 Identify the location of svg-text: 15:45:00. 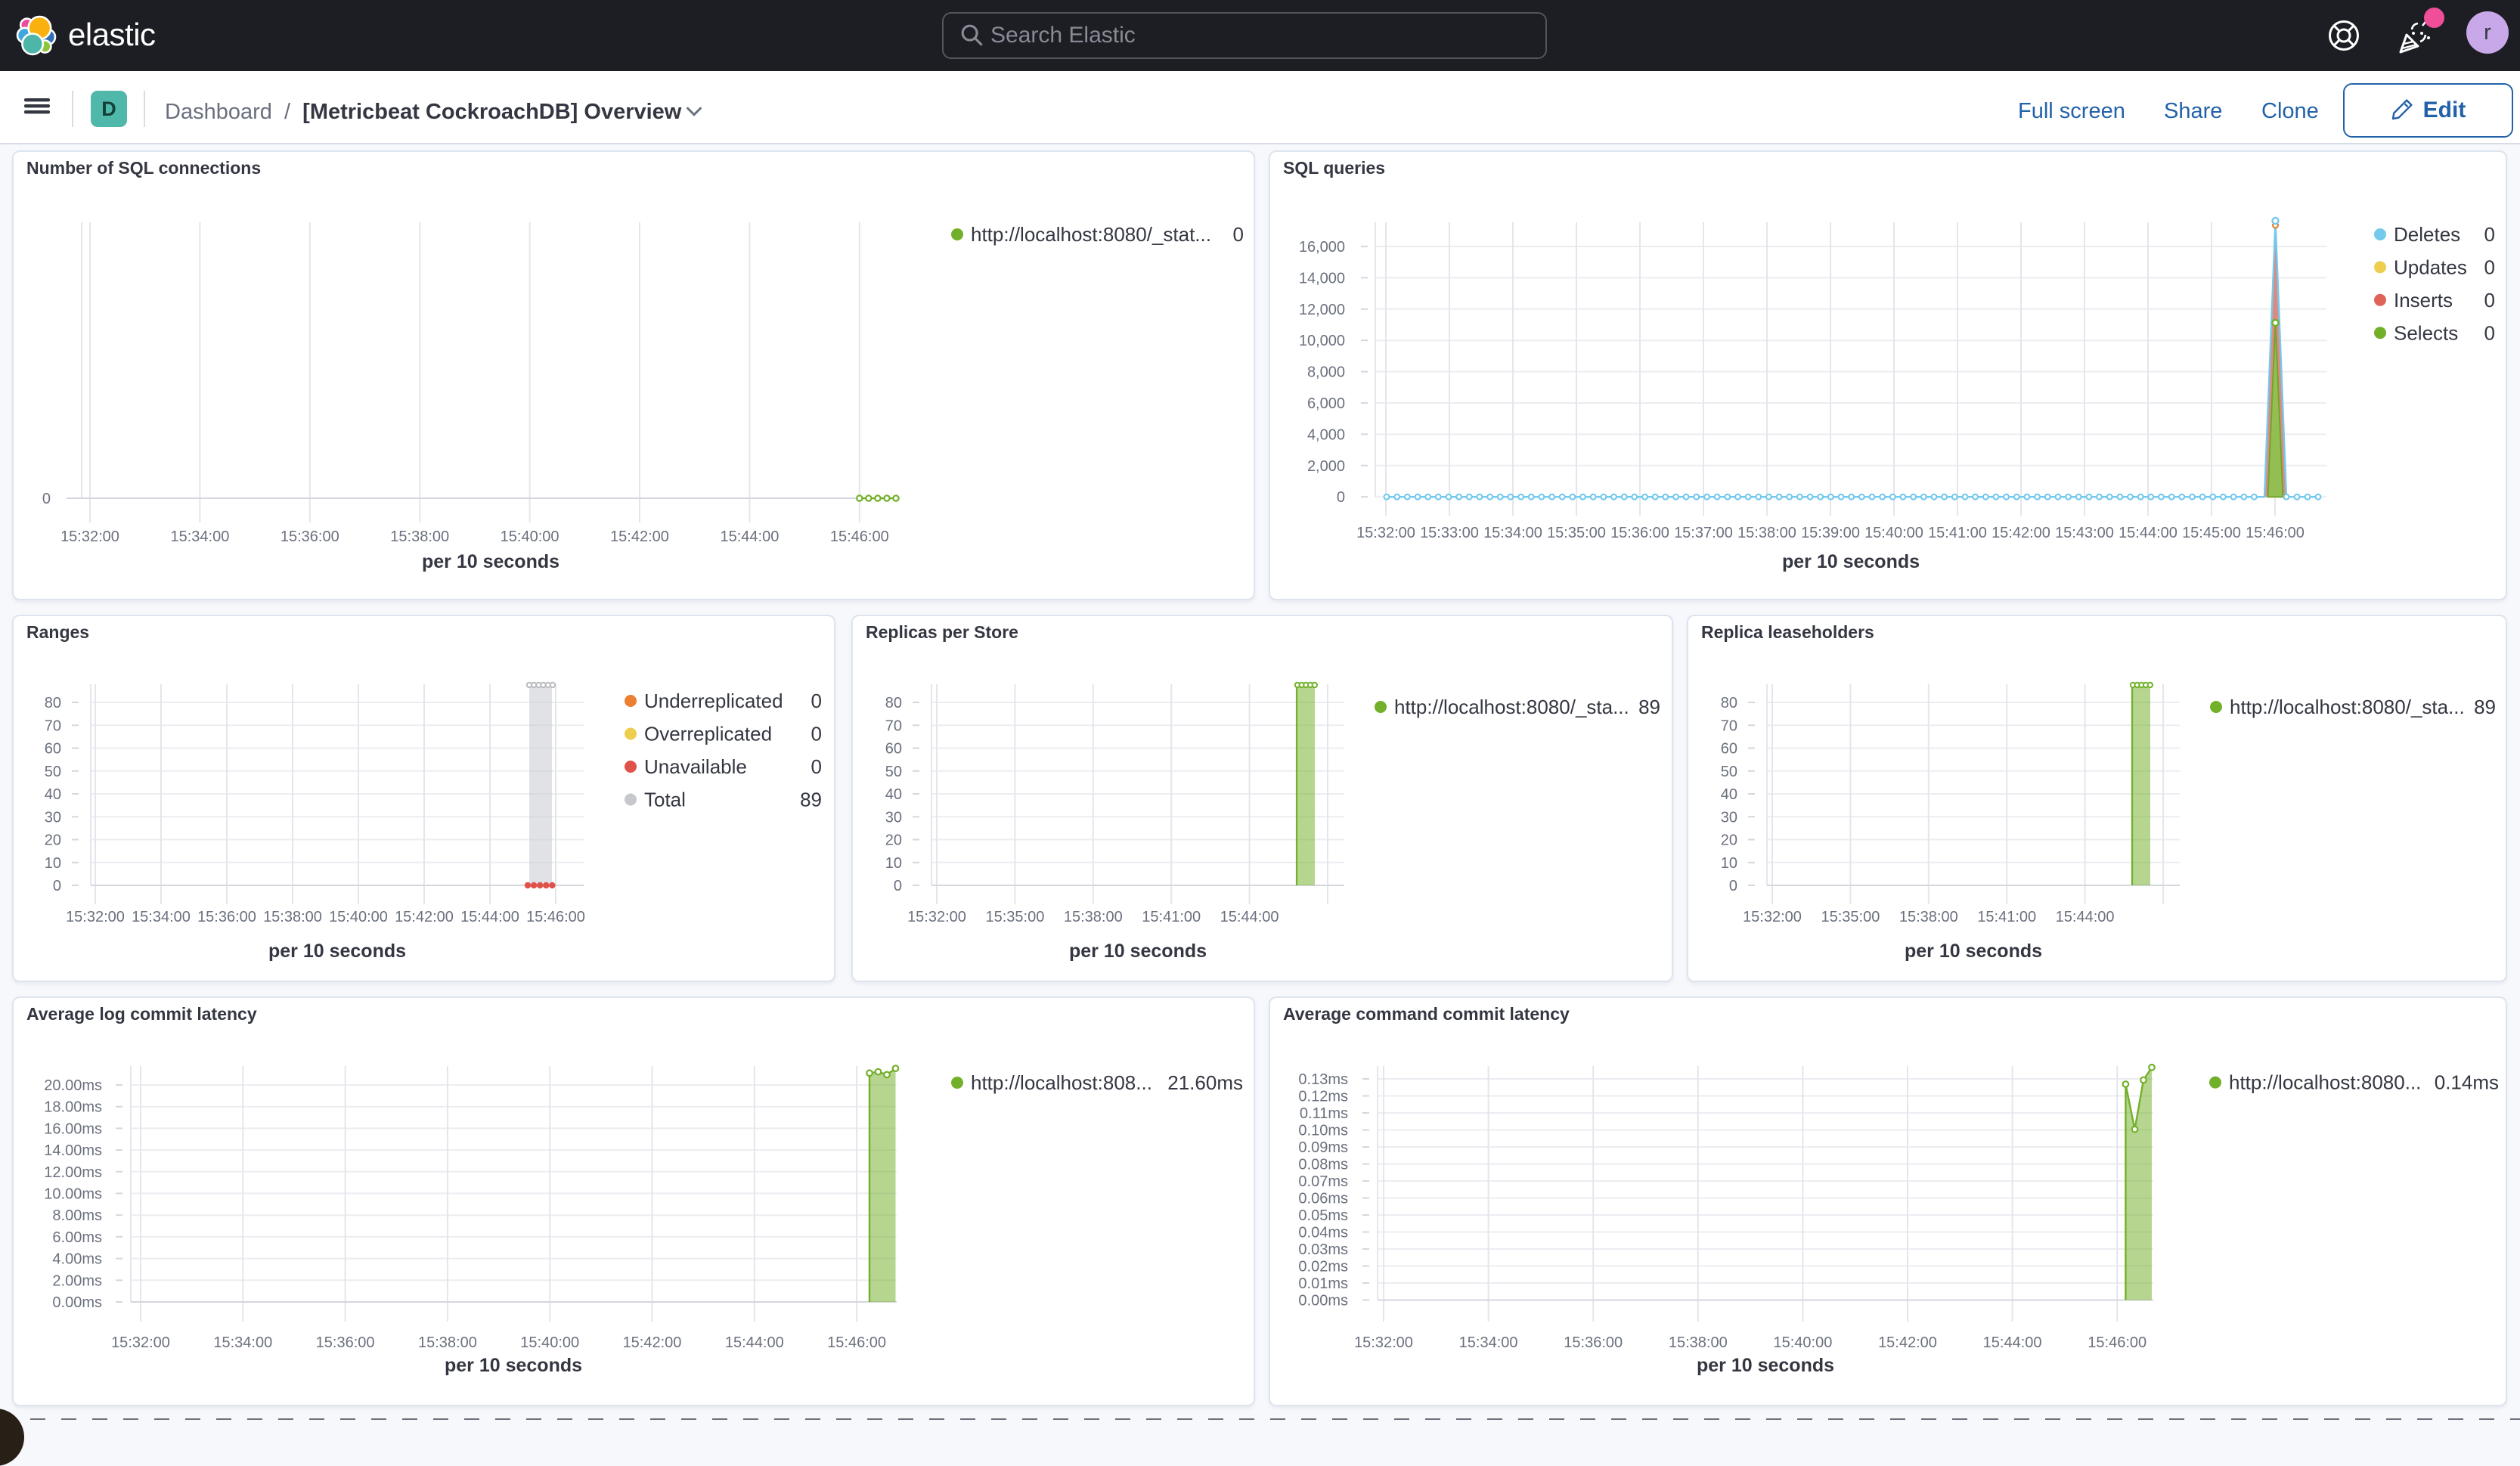
(2211, 533).